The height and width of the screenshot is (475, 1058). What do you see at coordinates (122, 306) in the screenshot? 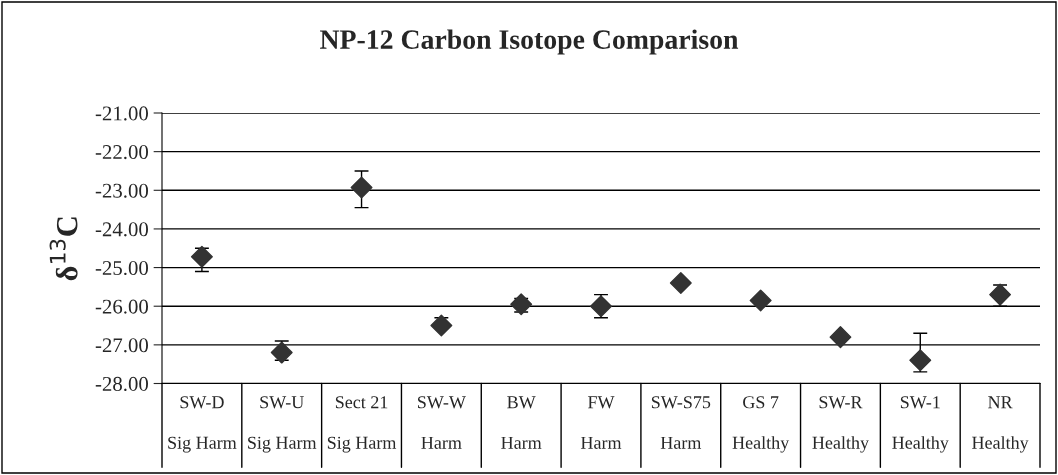
I see `y-tick-label: -26.00` at bounding box center [122, 306].